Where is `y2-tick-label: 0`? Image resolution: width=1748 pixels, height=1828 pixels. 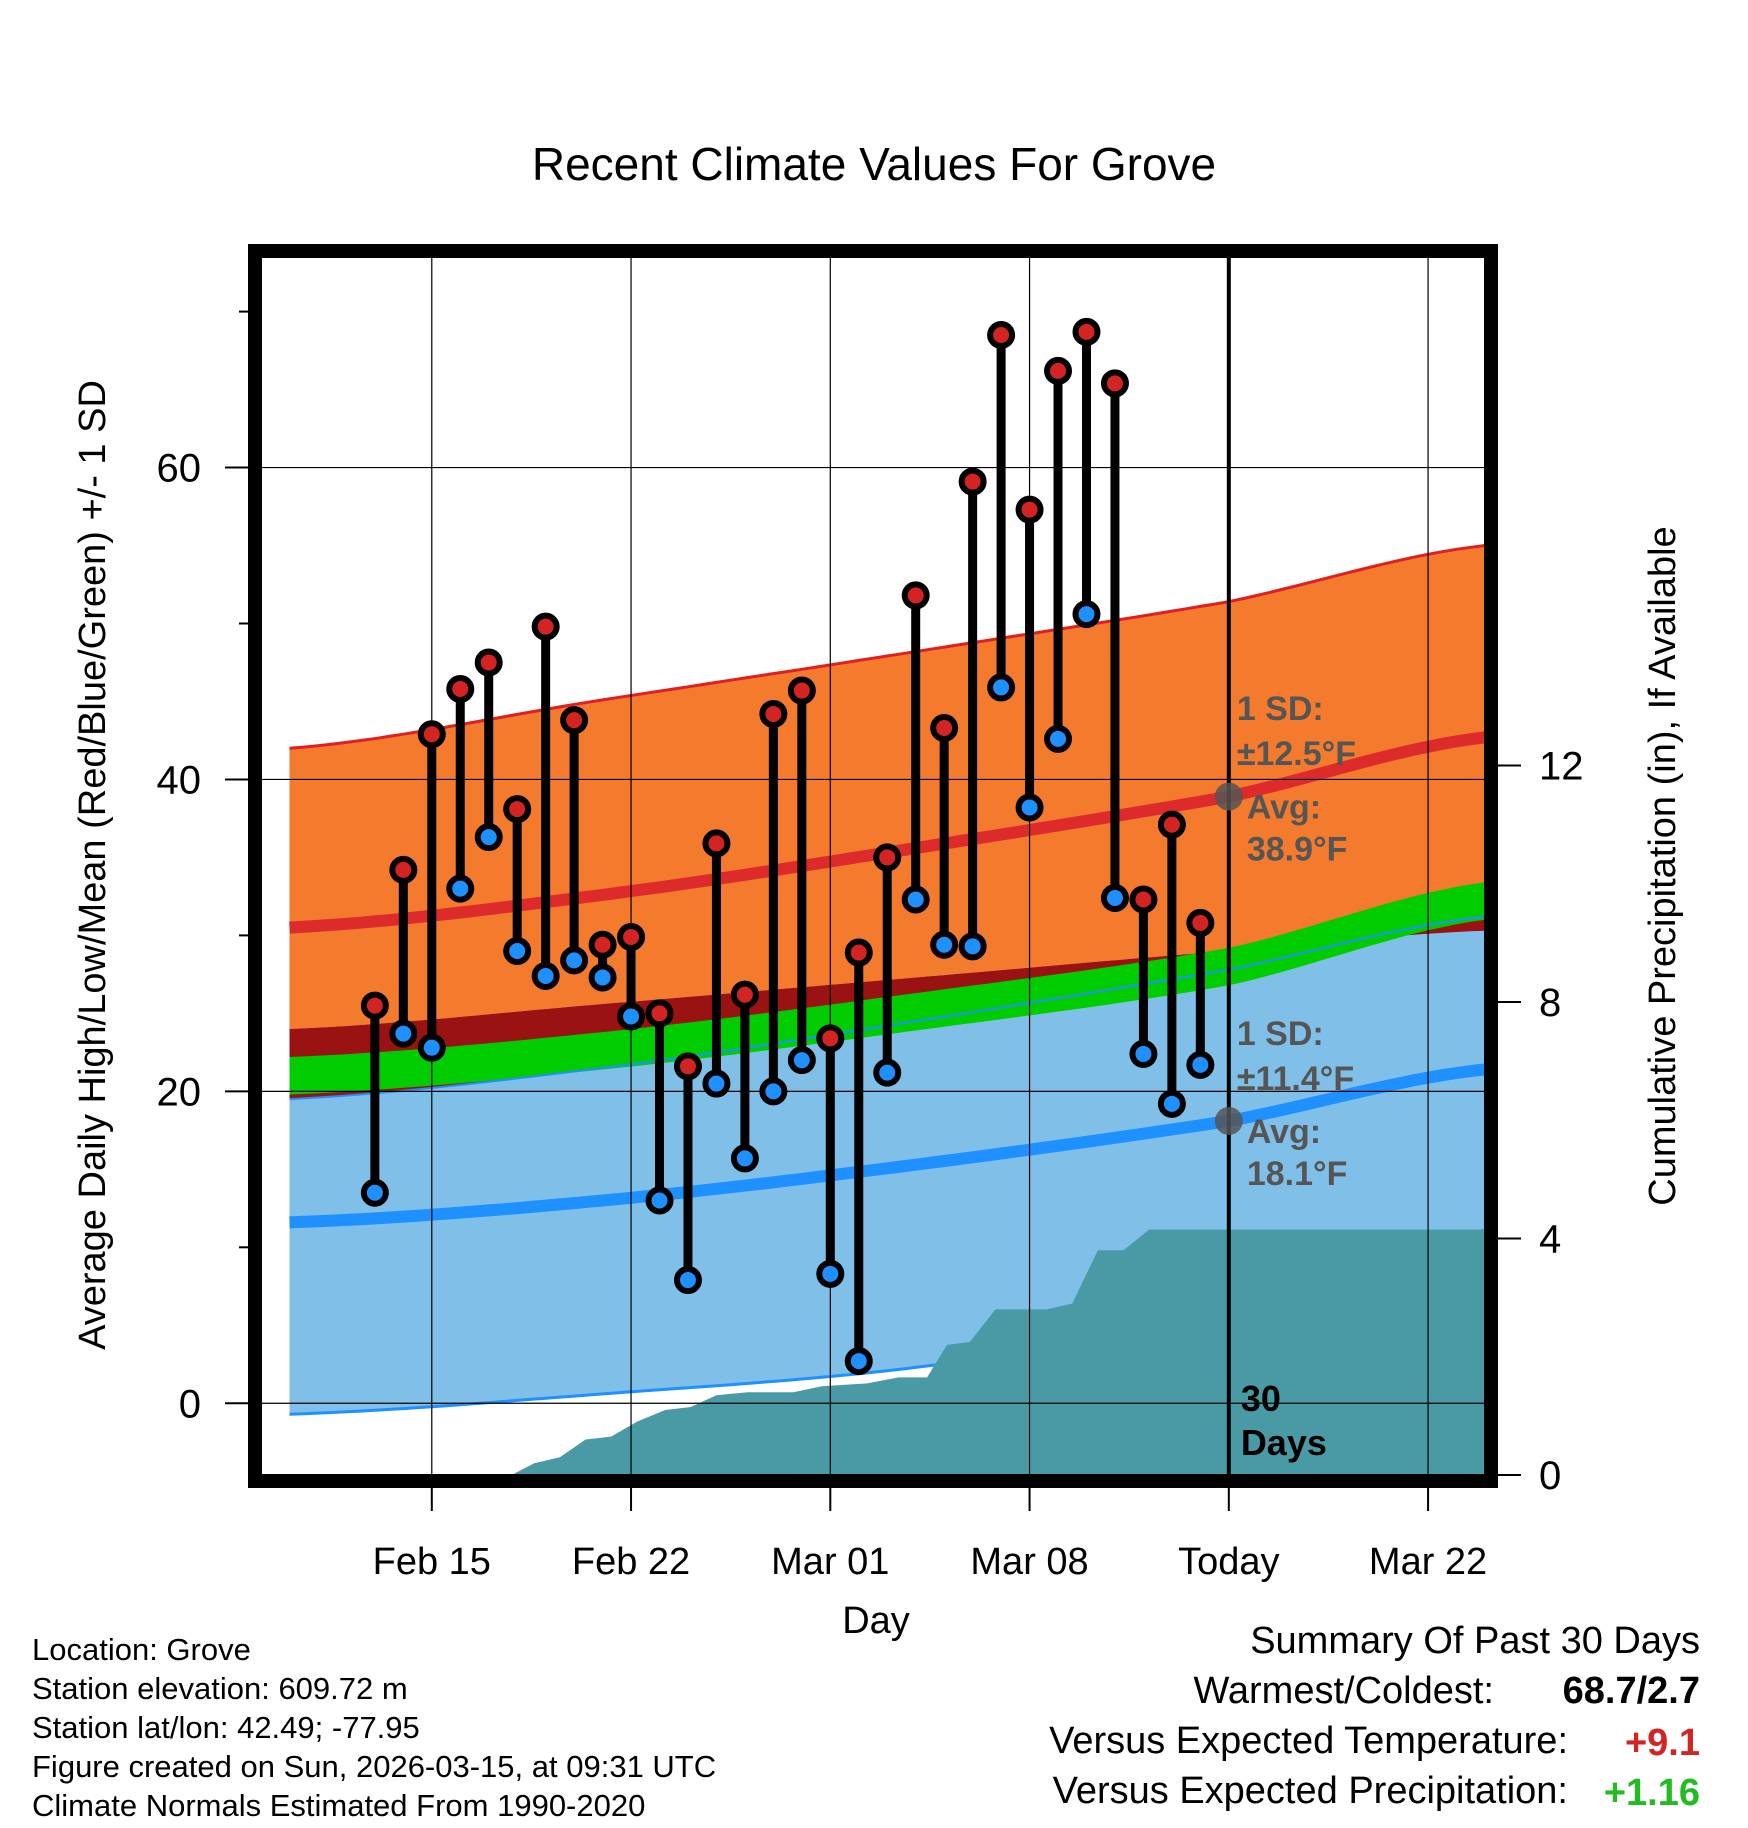
y2-tick-label: 0 is located at coordinates (1550, 1476).